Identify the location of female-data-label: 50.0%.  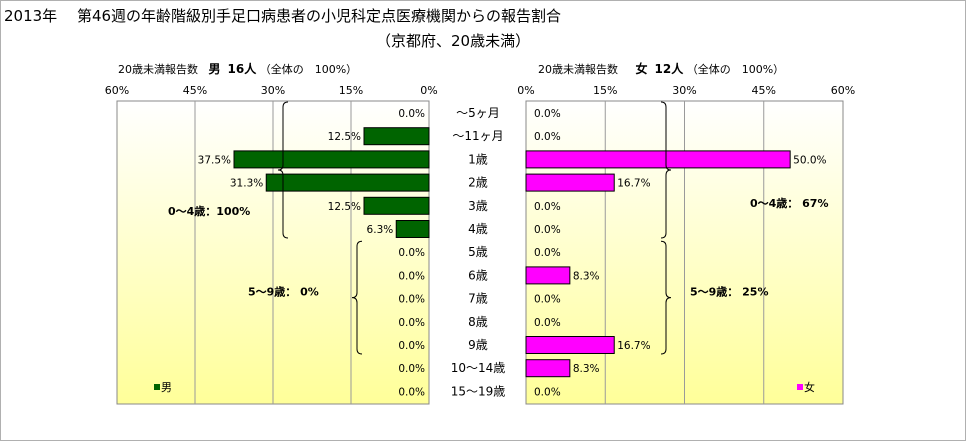
(809, 160).